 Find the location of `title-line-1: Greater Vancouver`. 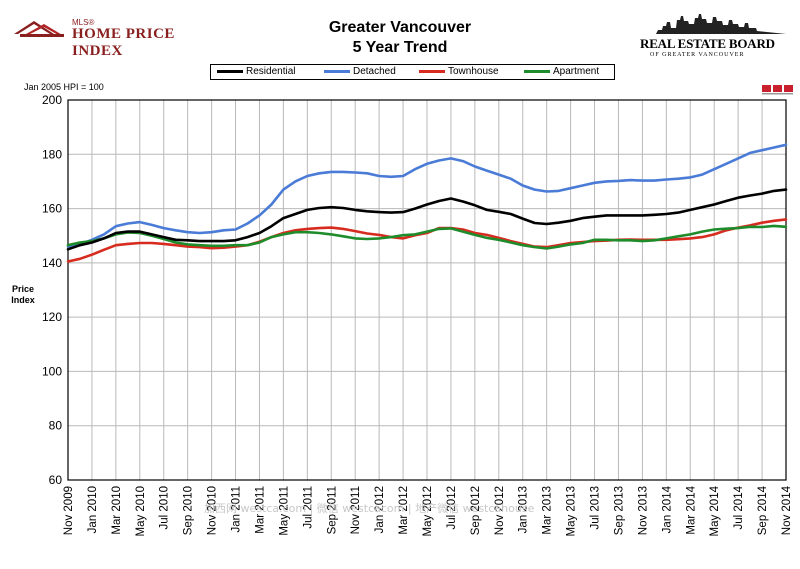

title-line-1: Greater Vancouver is located at coordinates (400, 27).